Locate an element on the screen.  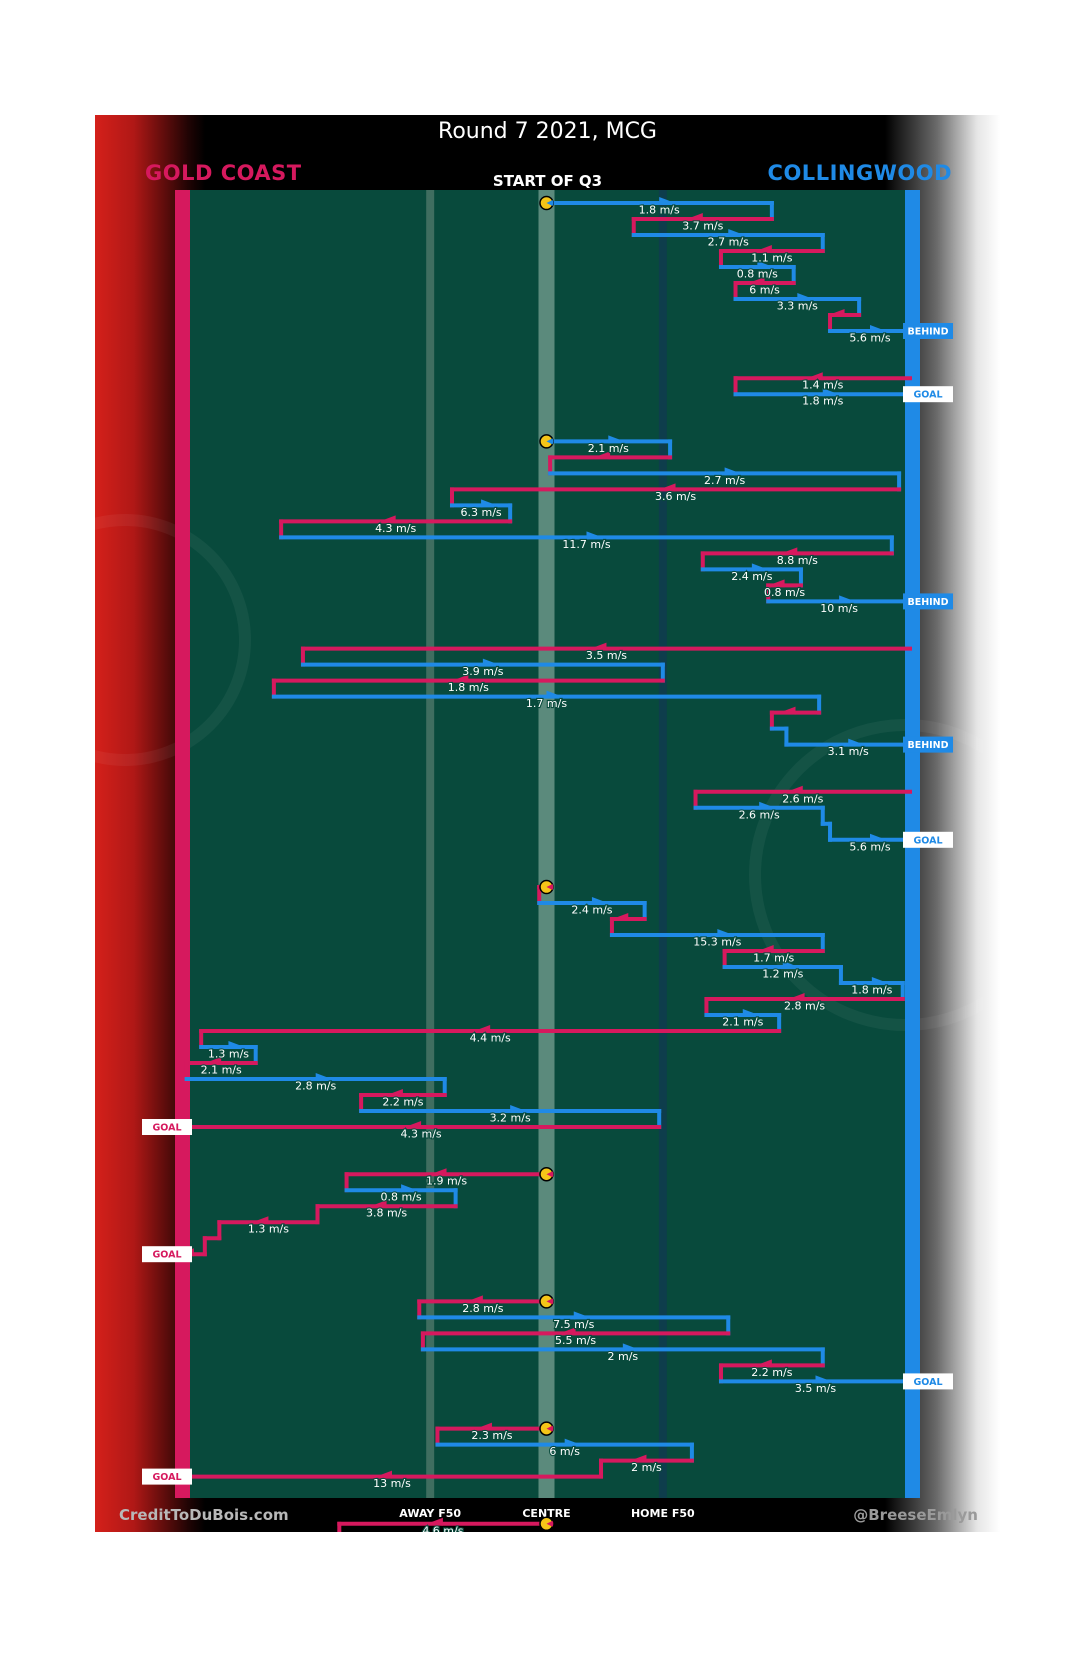
speed-label: 3.2 m/s is located at coordinates (510, 1118).